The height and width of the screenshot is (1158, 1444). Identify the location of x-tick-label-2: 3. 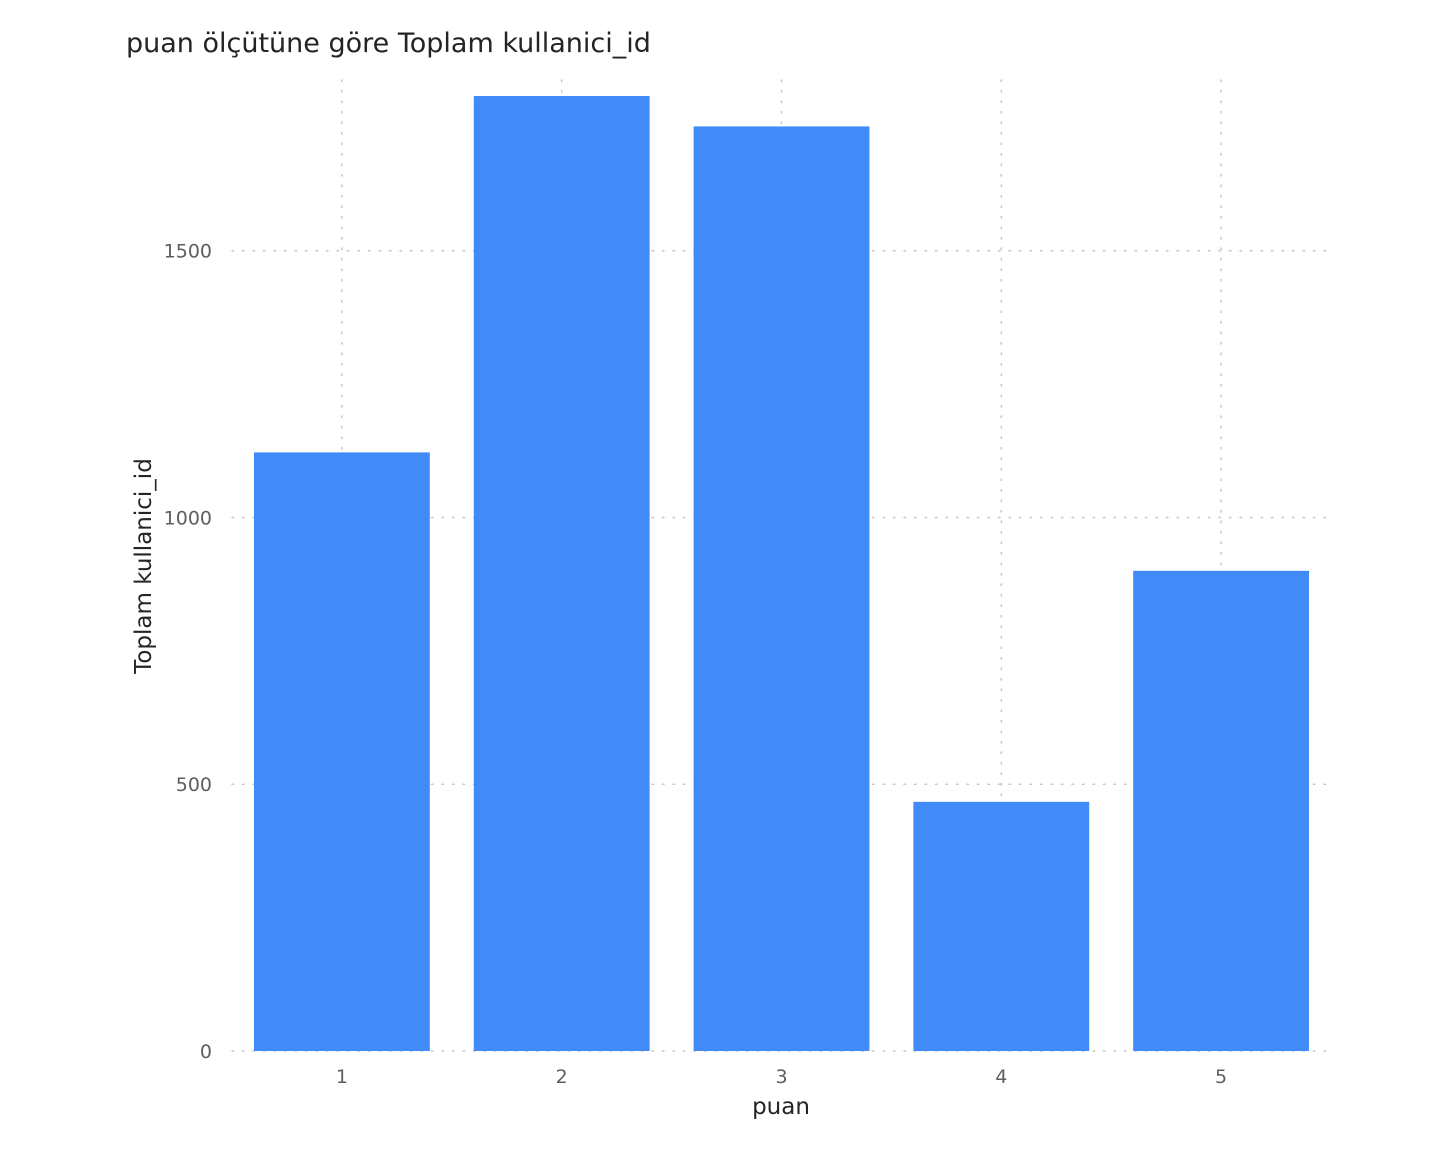
(781, 1077).